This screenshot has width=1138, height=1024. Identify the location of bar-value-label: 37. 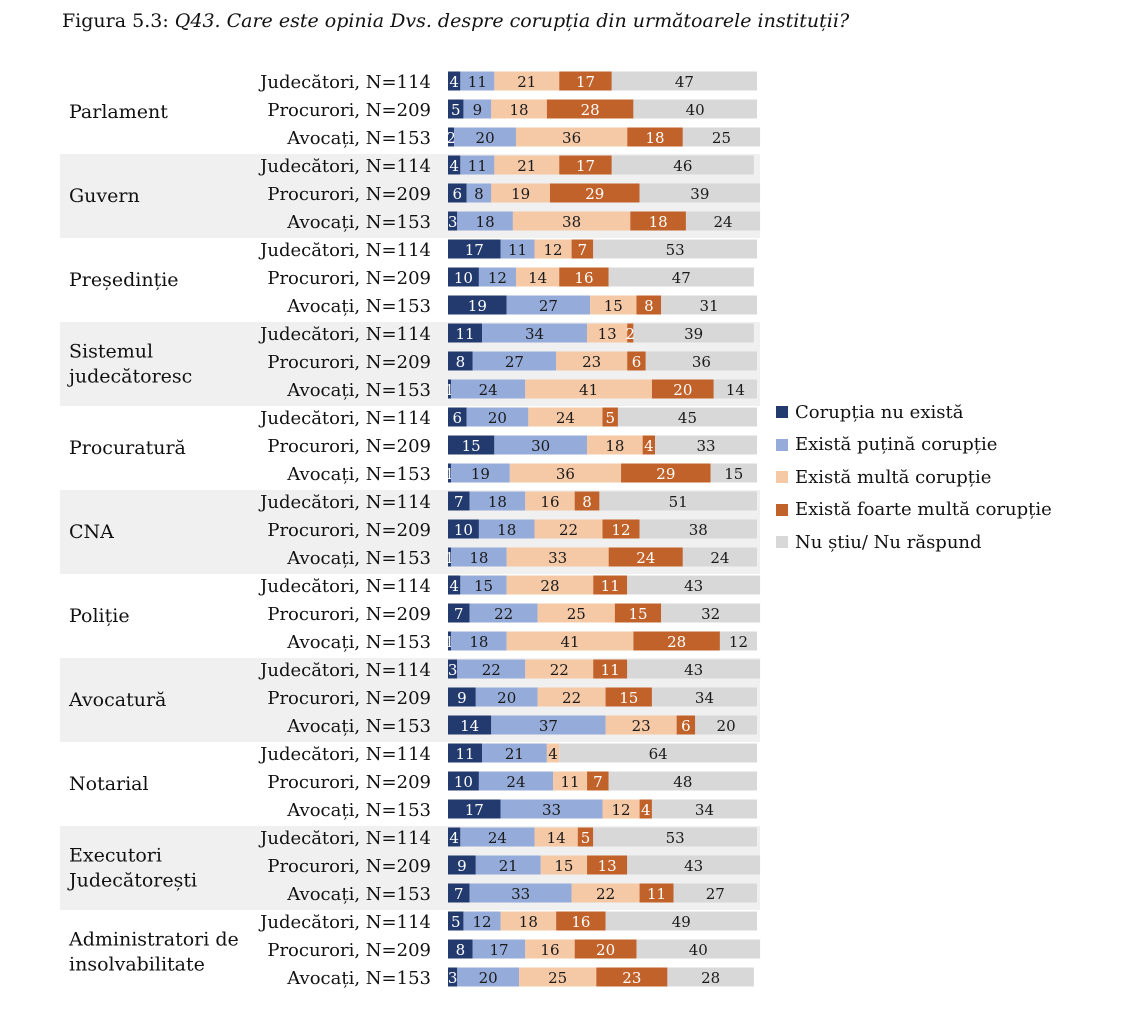
(548, 726).